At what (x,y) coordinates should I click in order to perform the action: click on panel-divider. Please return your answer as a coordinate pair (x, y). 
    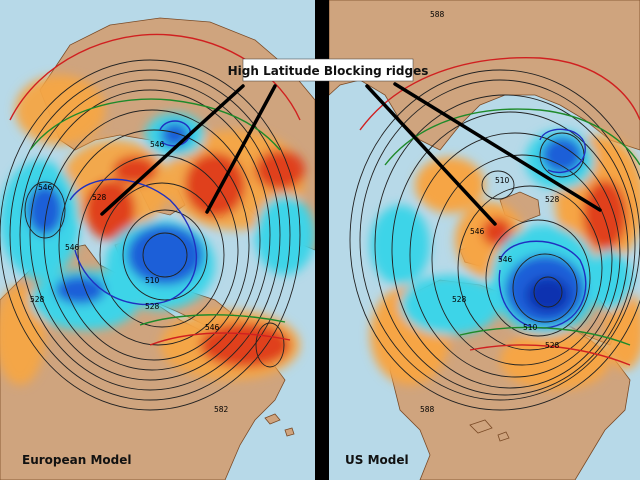
    Looking at the image, I should click on (322, 240).